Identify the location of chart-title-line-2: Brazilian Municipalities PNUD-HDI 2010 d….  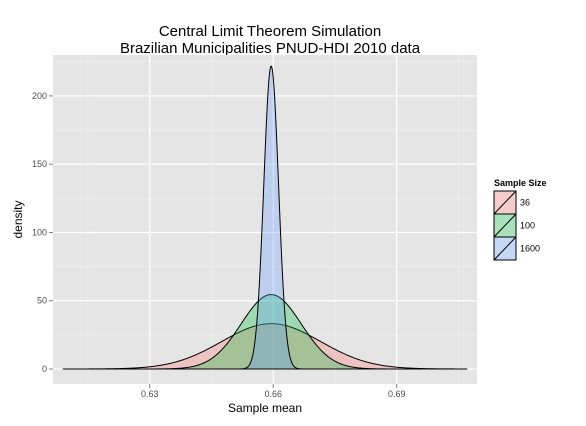
(270, 48).